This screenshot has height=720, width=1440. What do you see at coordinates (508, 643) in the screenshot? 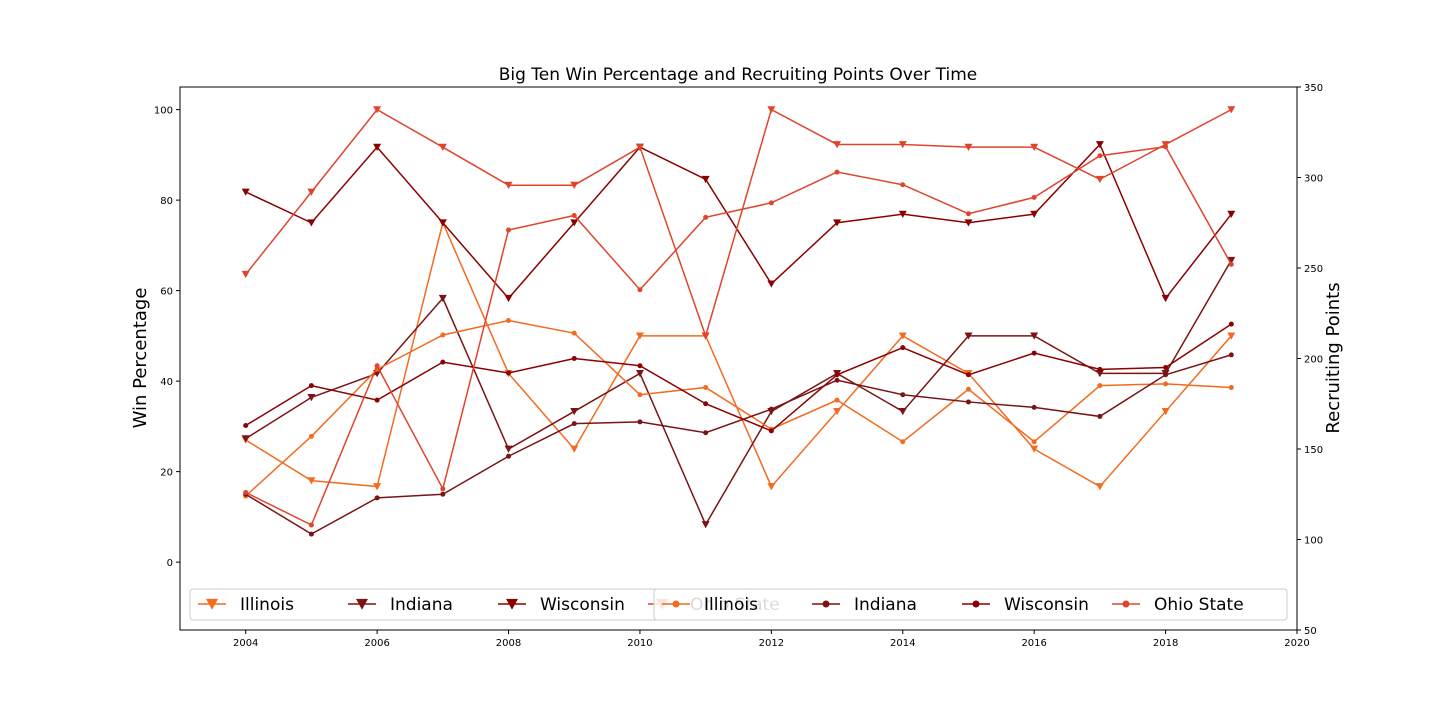
I see `x-tick-label: 2008` at bounding box center [508, 643].